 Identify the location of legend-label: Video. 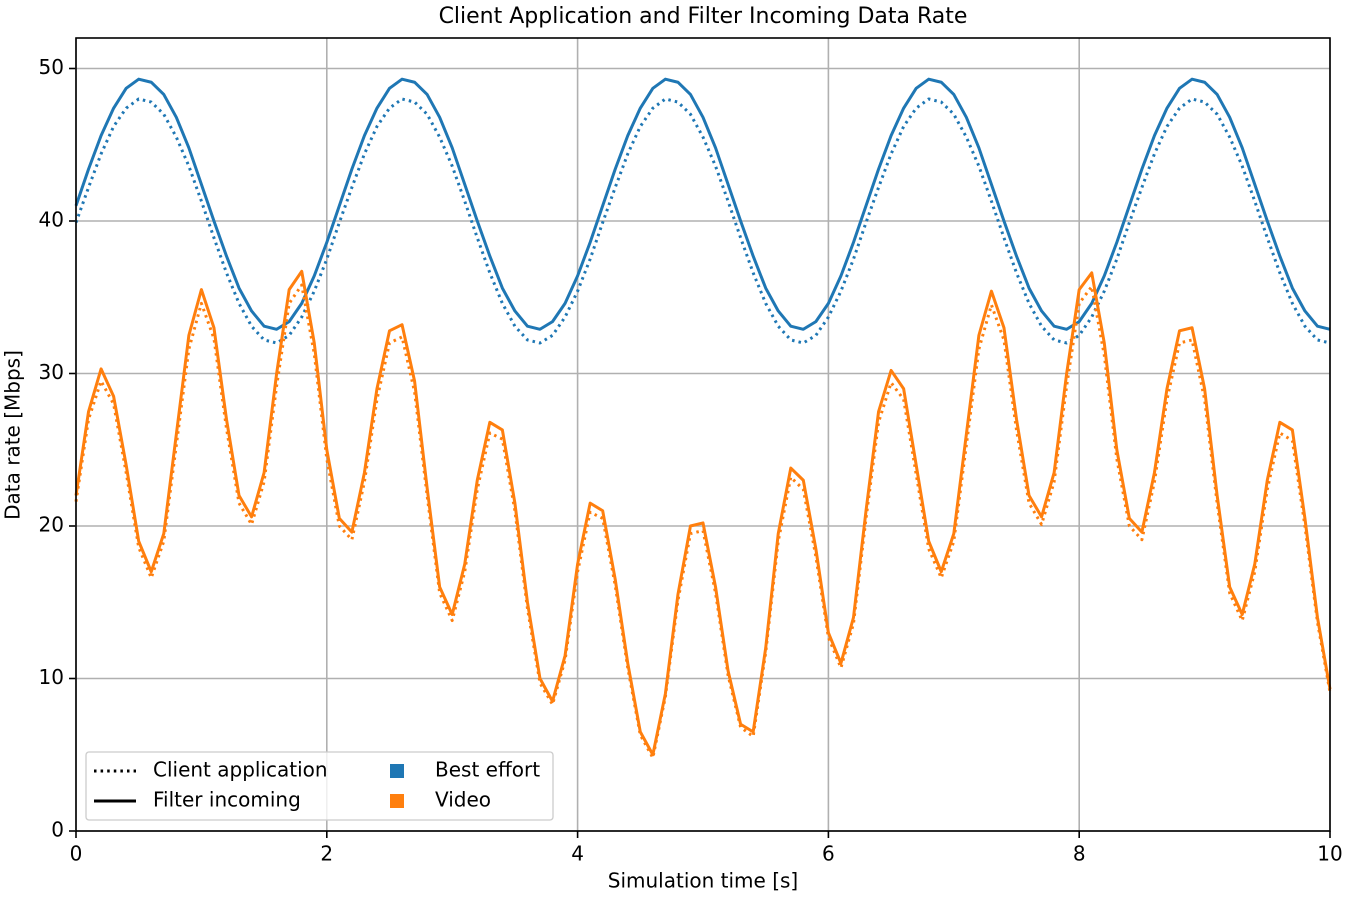
(463, 800).